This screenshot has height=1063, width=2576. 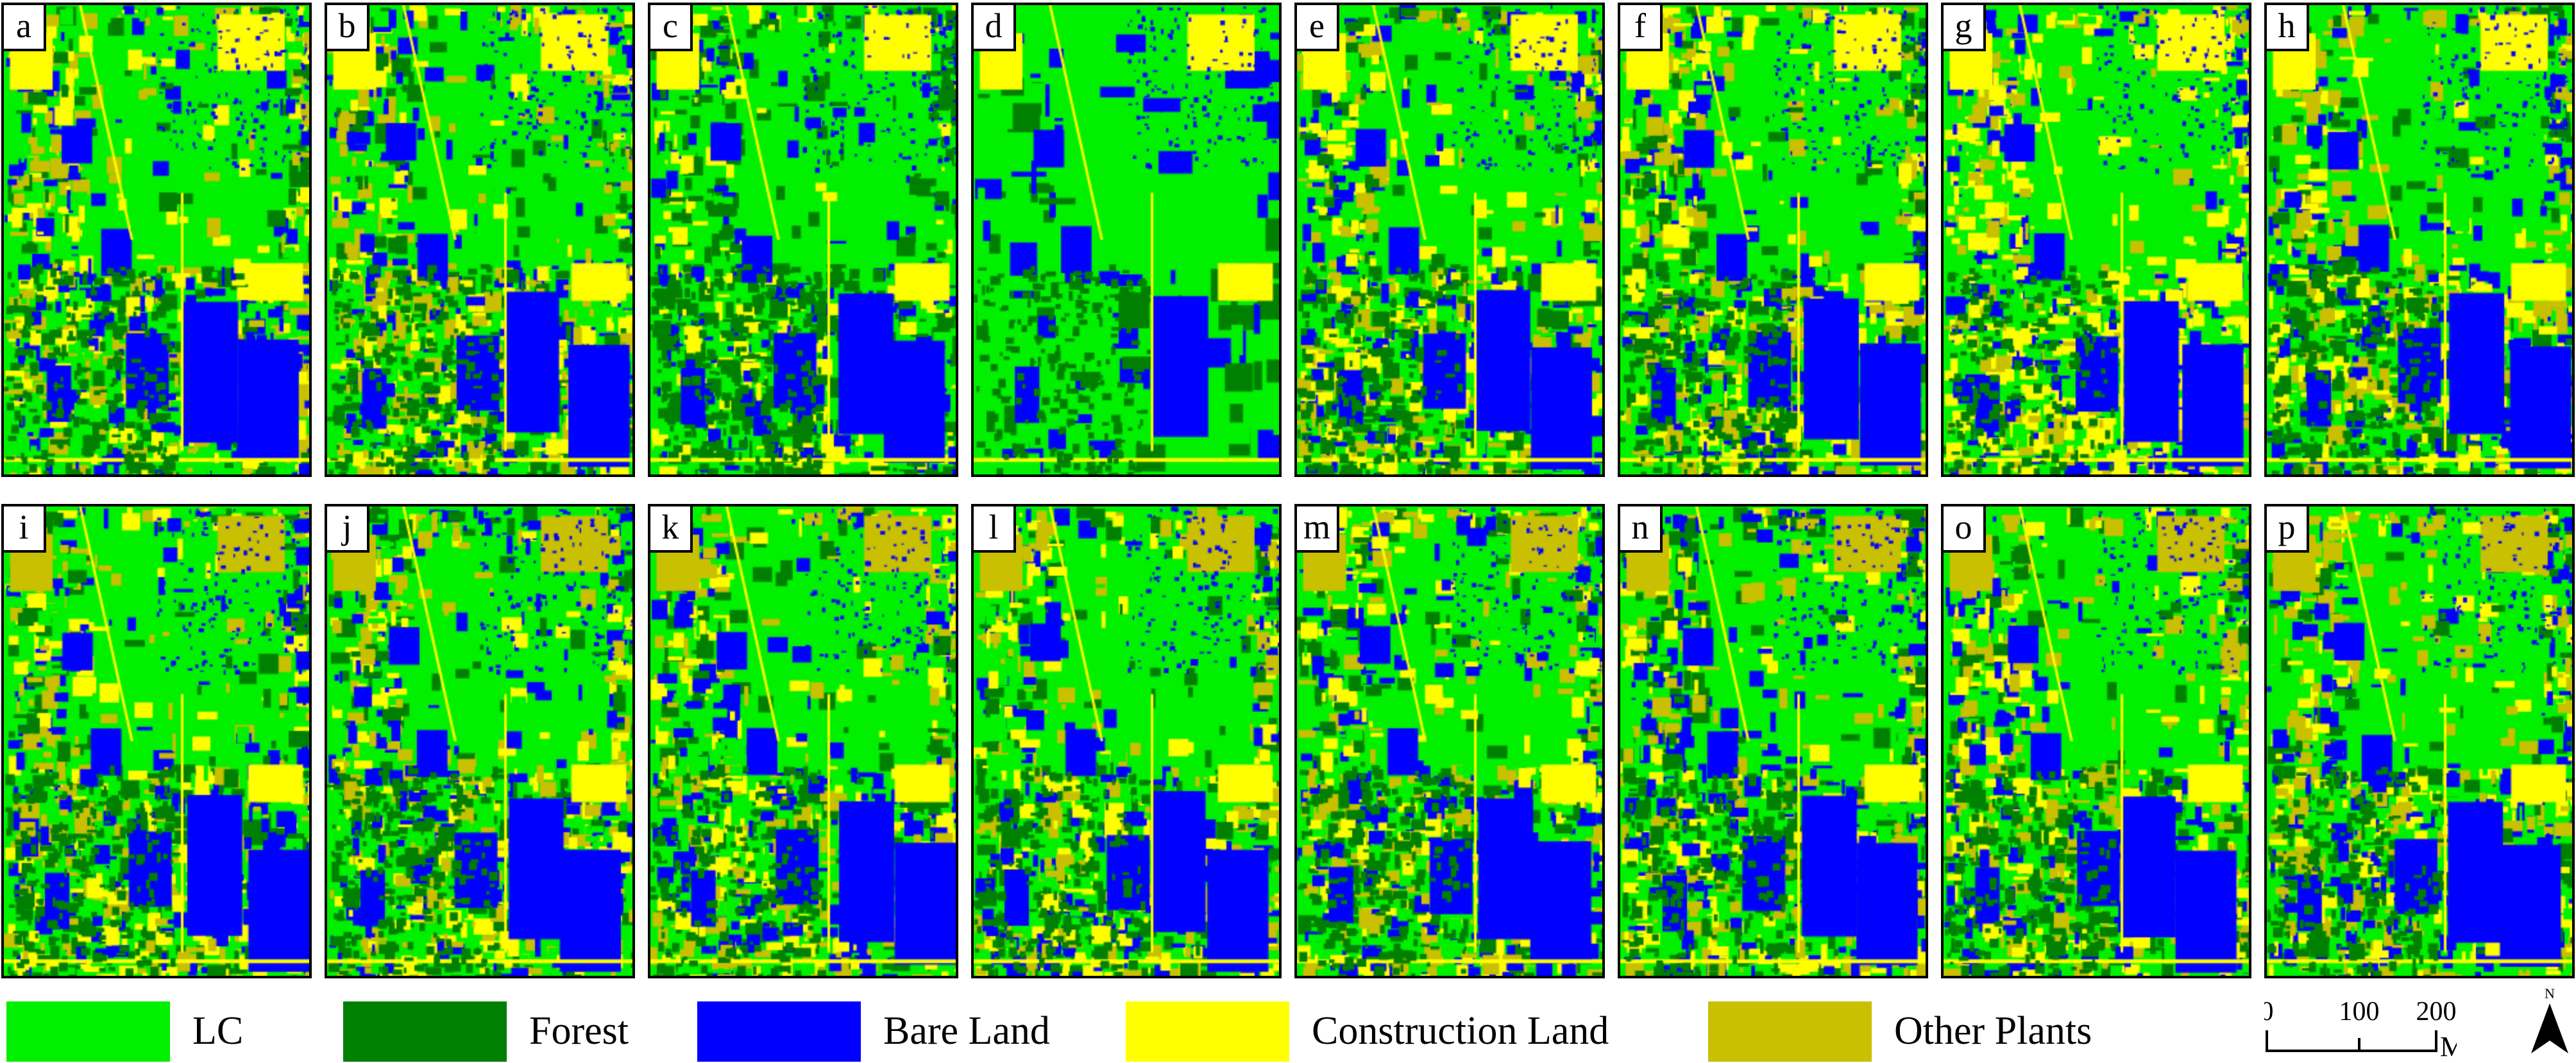 What do you see at coordinates (966, 1031) in the screenshot?
I see `legend-label: Bare Land` at bounding box center [966, 1031].